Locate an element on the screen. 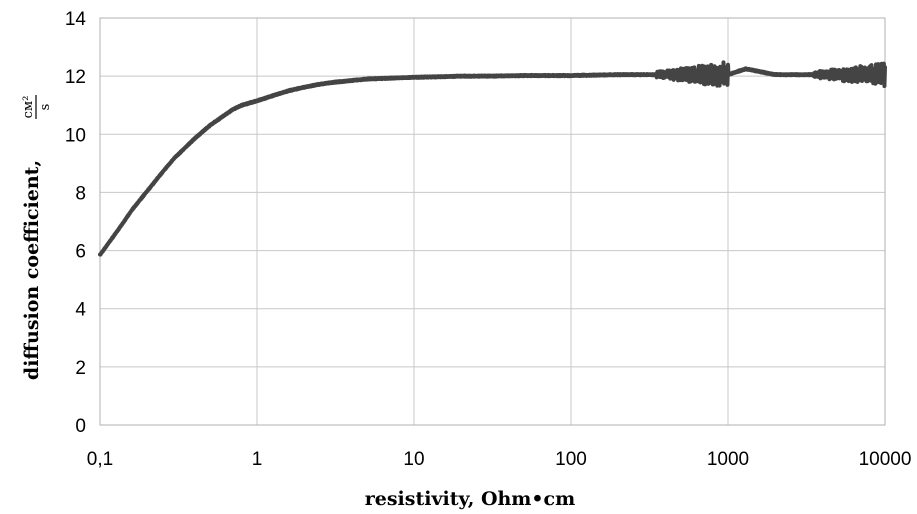  x-axis-label: resistivity, Ohm•cm is located at coordinates (470, 499).